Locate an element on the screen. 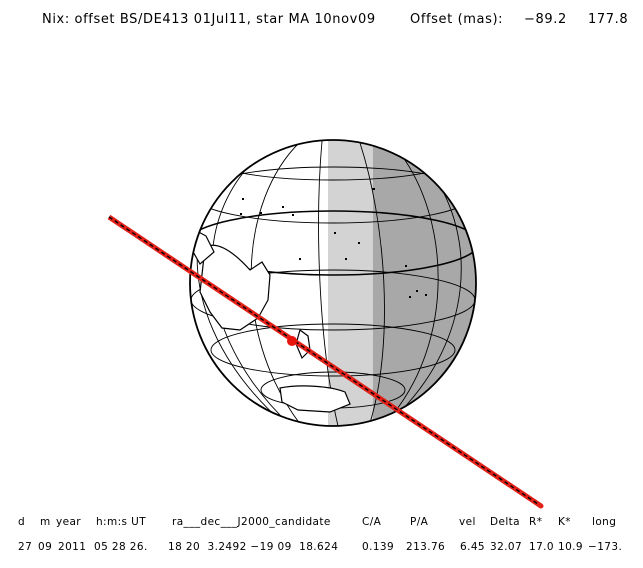 The width and height of the screenshot is (643, 568). table-header-delta: Delta is located at coordinates (505, 522).